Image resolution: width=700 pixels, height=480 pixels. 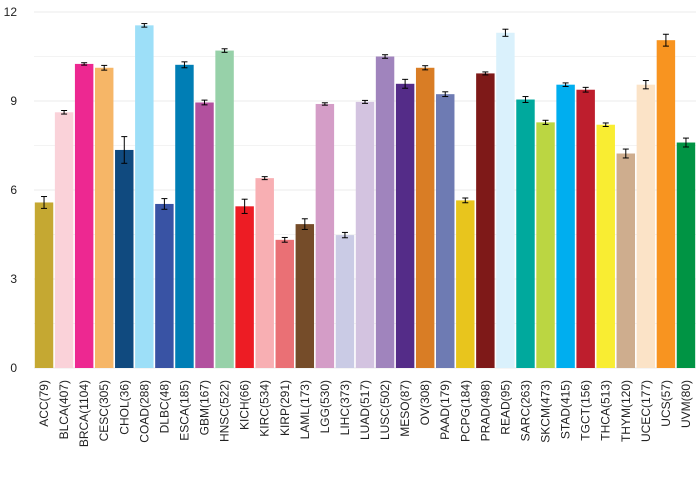 What do you see at coordinates (525, 410) in the screenshot?
I see `x-category-label: SARC(263)` at bounding box center [525, 410].